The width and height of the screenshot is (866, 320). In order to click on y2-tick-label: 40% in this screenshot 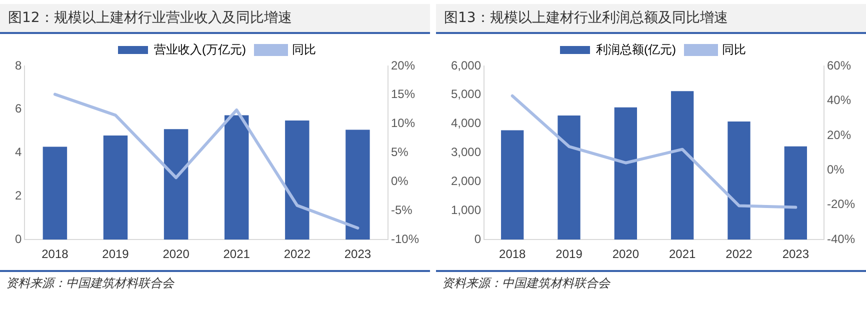, I will do `click(839, 100)`.